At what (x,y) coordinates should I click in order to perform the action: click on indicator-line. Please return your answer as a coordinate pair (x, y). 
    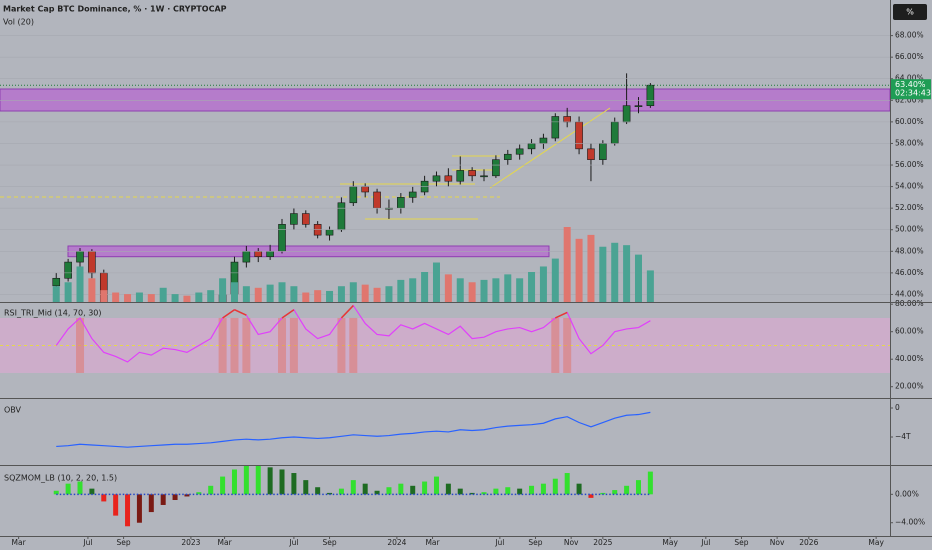
    Looking at the image, I should click on (353, 333).